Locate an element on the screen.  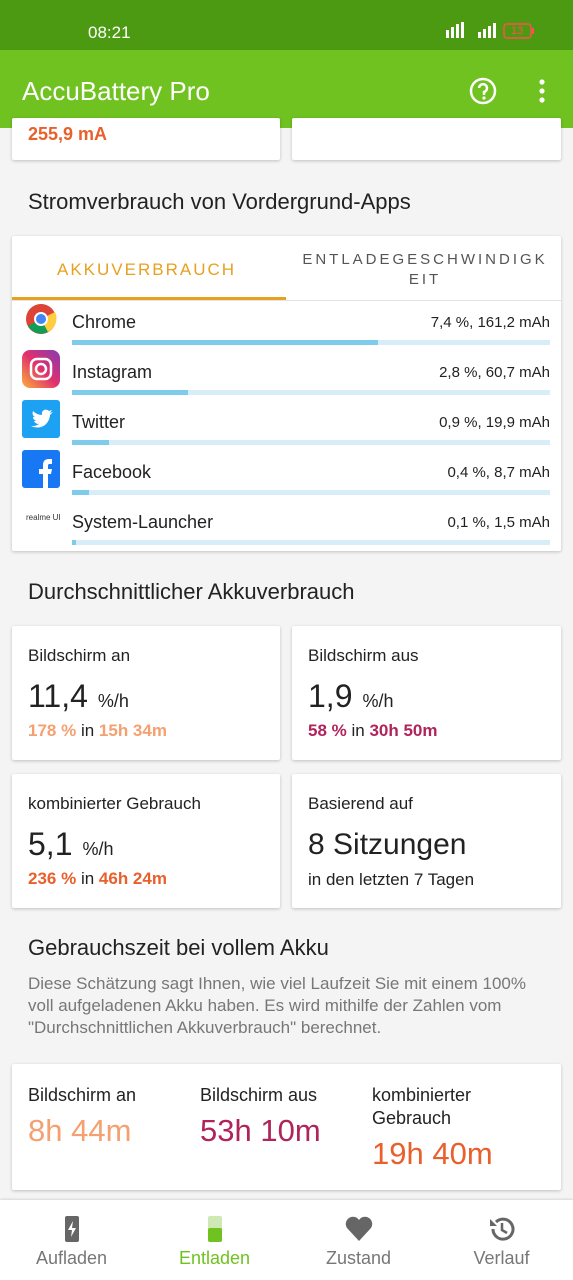
app-usage: 0,1 %, 1,5 mAh is located at coordinates (498, 522).